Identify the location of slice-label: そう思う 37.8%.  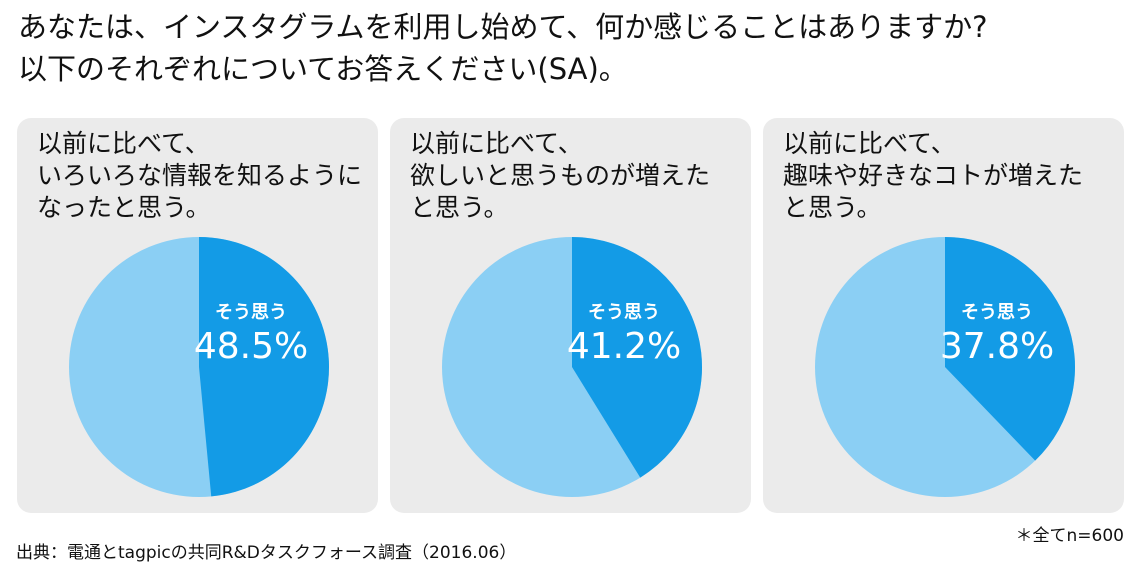
(997, 332).